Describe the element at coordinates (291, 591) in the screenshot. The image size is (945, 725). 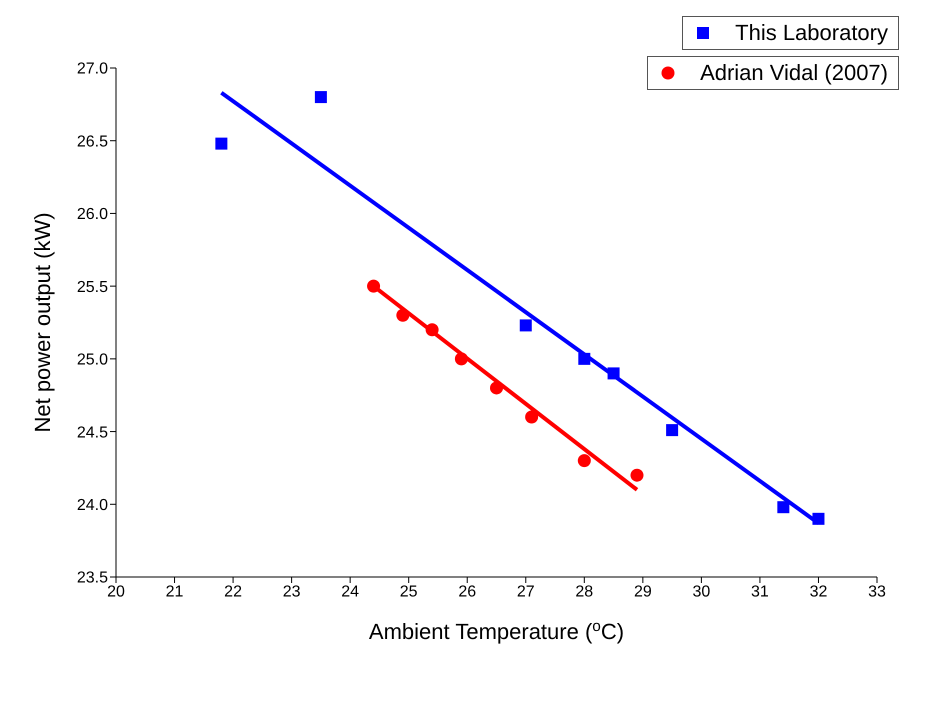
I see `x-tick-label: 23` at that location.